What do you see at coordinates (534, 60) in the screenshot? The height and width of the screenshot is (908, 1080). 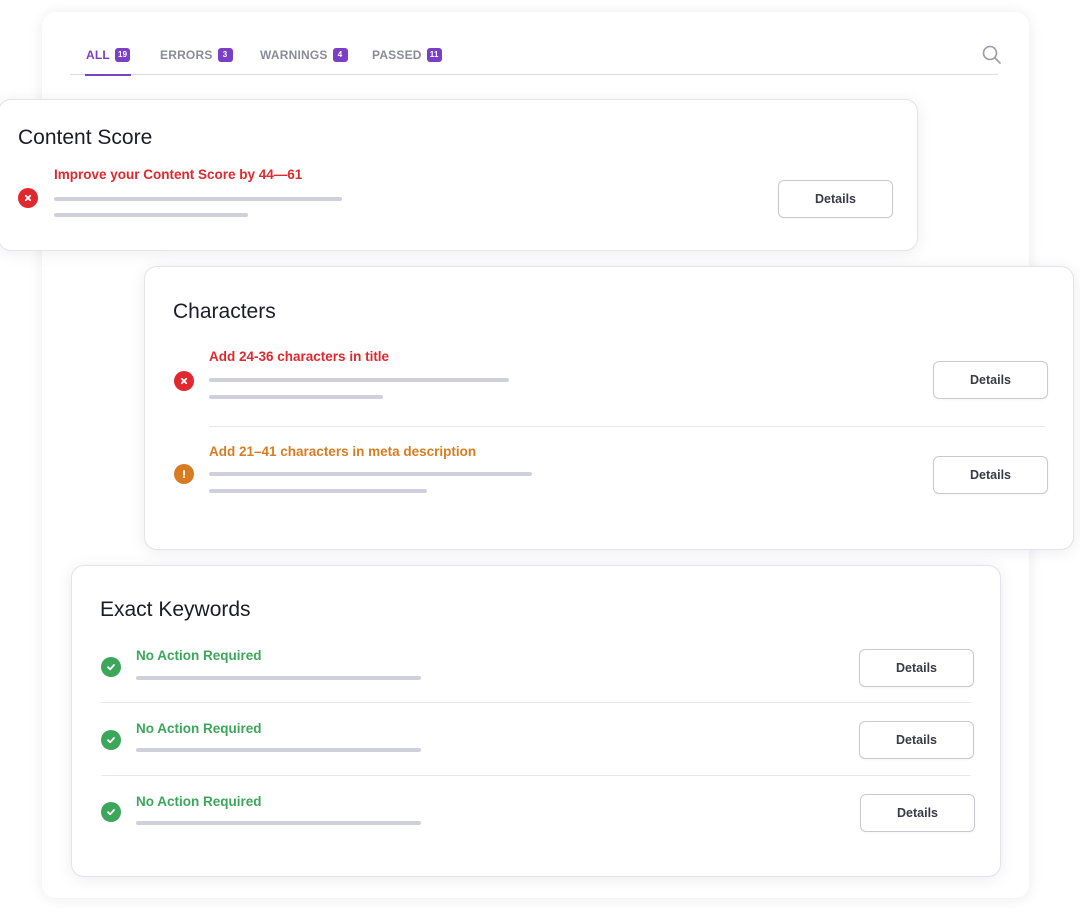 I see `filter-tabs: ALL 19 ERRORS 3 WARNINGS 4 PASSED 11` at bounding box center [534, 60].